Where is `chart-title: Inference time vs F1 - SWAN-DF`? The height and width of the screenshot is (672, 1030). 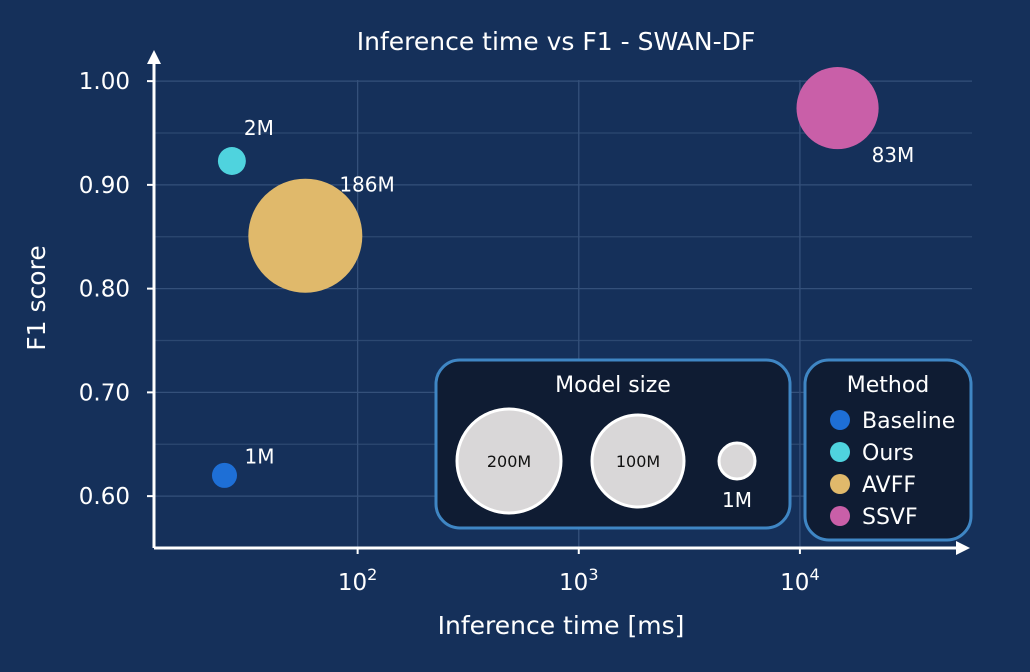
chart-title: Inference time vs F1 - SWAN-DF is located at coordinates (556, 41).